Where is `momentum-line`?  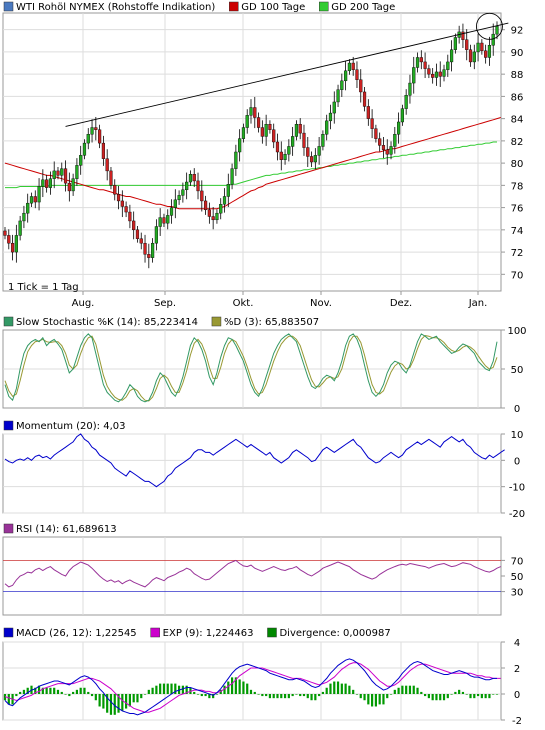
momentum-line is located at coordinates (254, 460).